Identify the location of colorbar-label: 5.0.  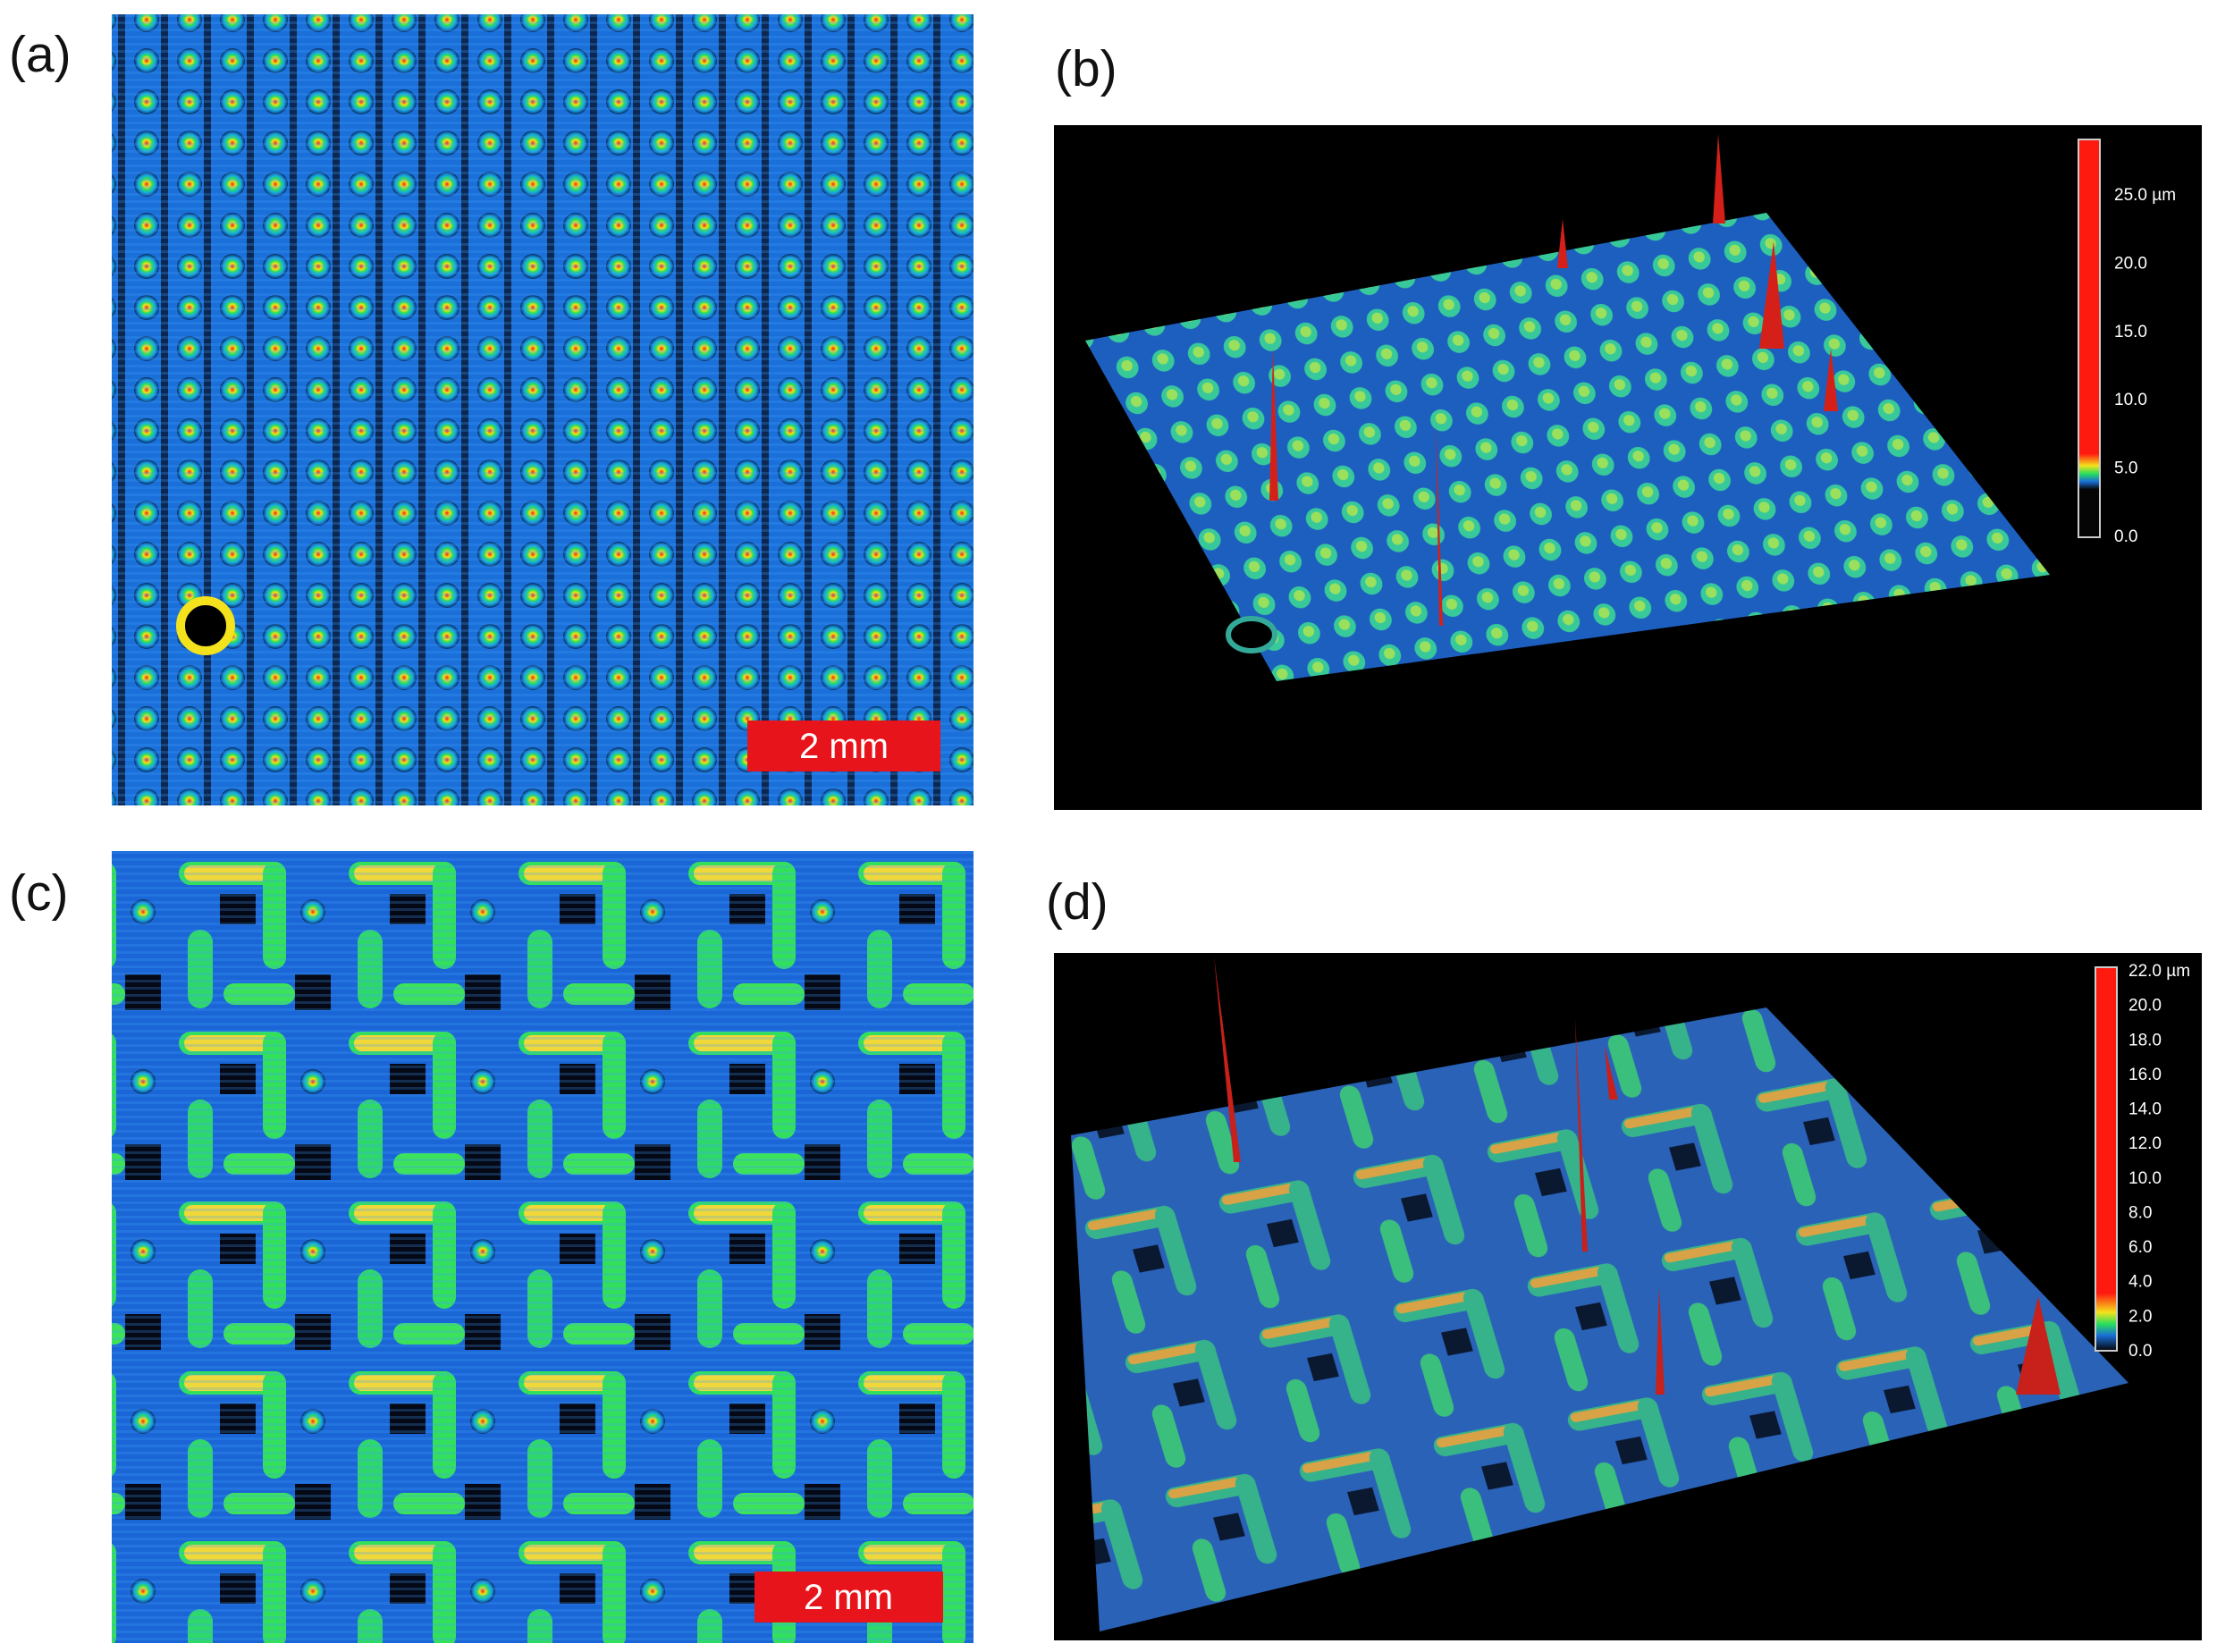
(2125, 468).